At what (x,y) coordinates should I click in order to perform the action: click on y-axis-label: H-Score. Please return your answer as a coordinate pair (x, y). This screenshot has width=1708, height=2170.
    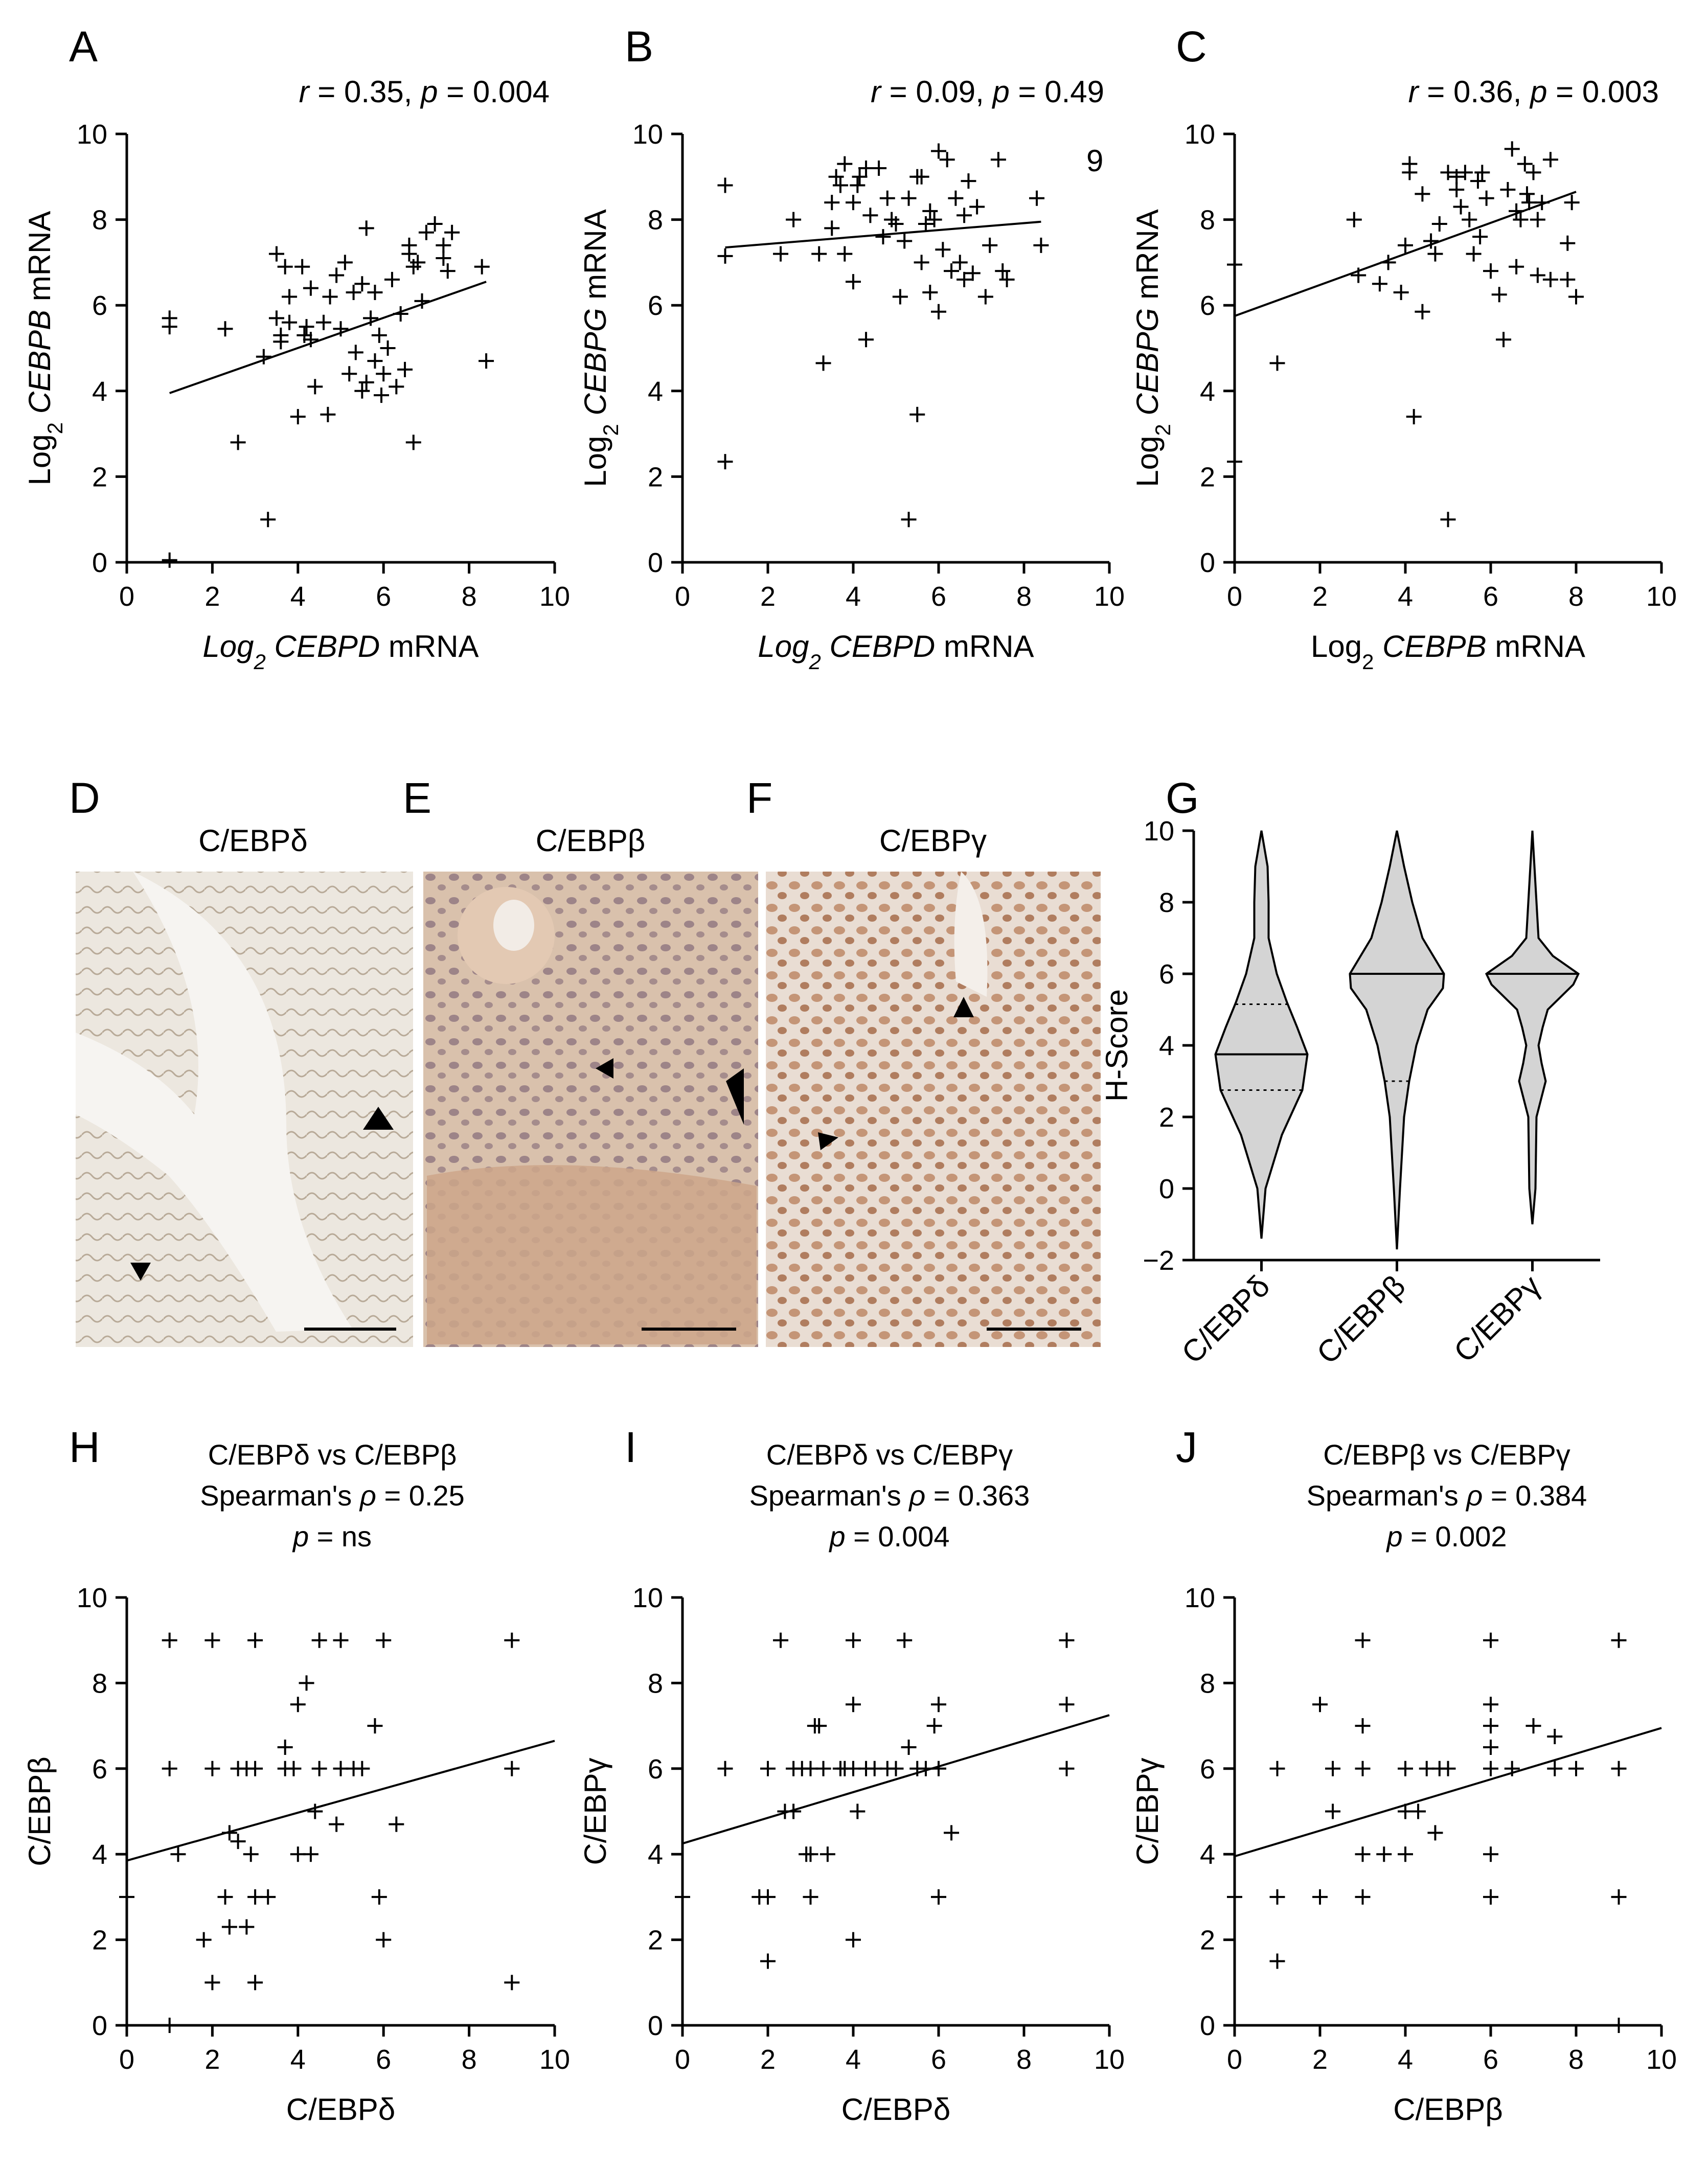
    Looking at the image, I should click on (1117, 1045).